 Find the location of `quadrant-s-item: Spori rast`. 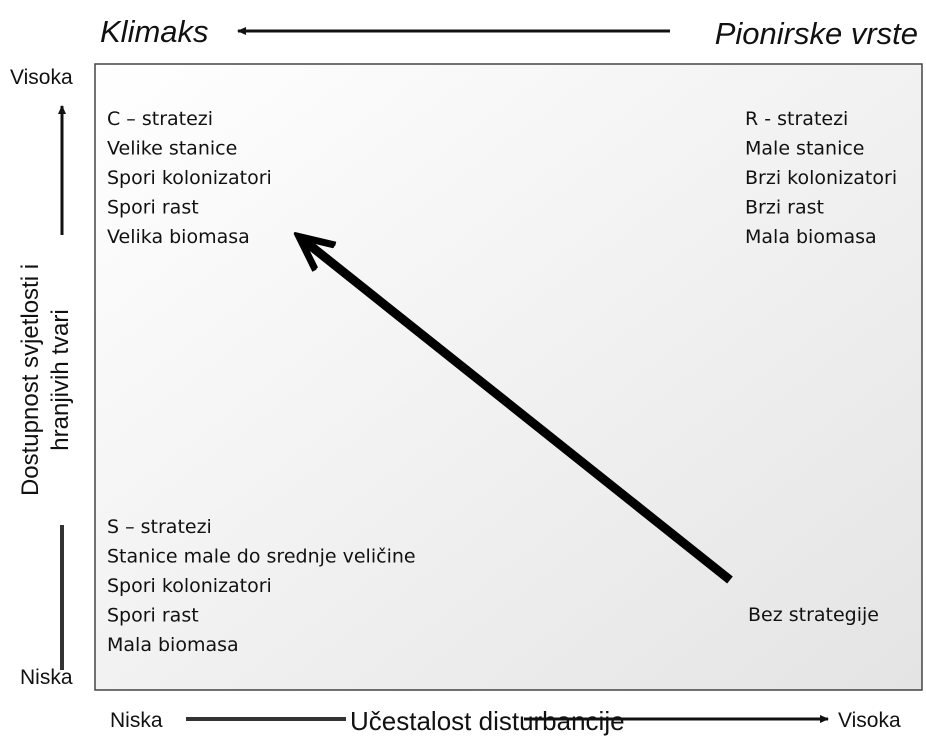

quadrant-s-item: Spori rast is located at coordinates (153, 616).